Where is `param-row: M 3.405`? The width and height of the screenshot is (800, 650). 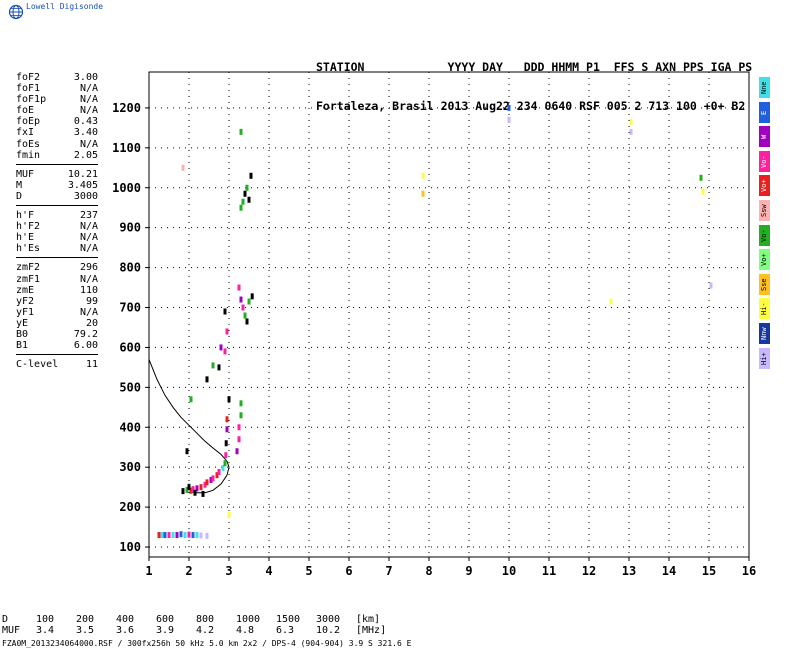 param-row: M 3.405 is located at coordinates (57, 185).